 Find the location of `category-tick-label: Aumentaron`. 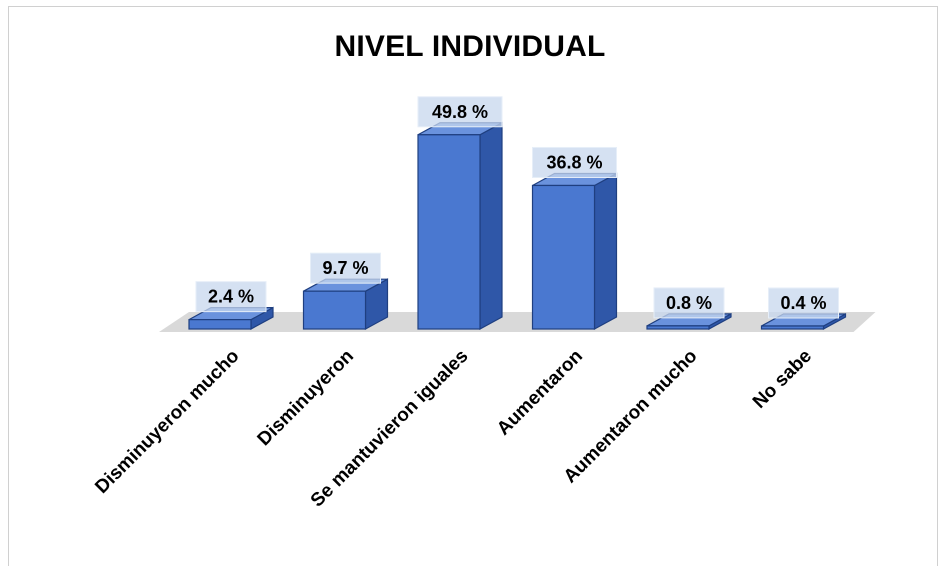

category-tick-label: Aumentaron is located at coordinates (540, 393).